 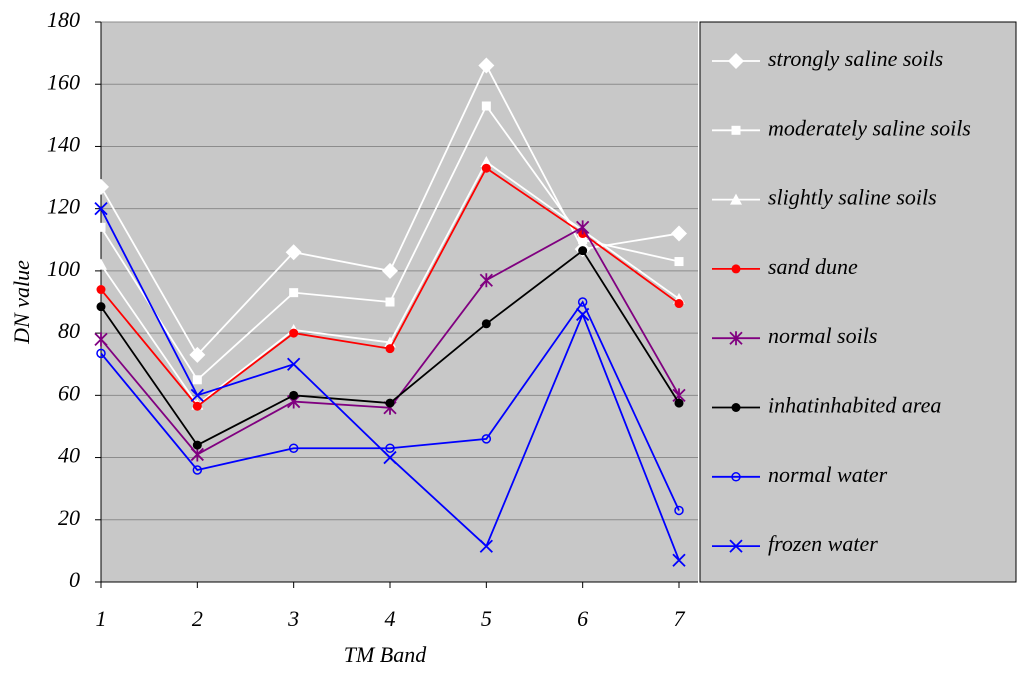 What do you see at coordinates (69, 392) in the screenshot?
I see `y-tick-label: 60` at bounding box center [69, 392].